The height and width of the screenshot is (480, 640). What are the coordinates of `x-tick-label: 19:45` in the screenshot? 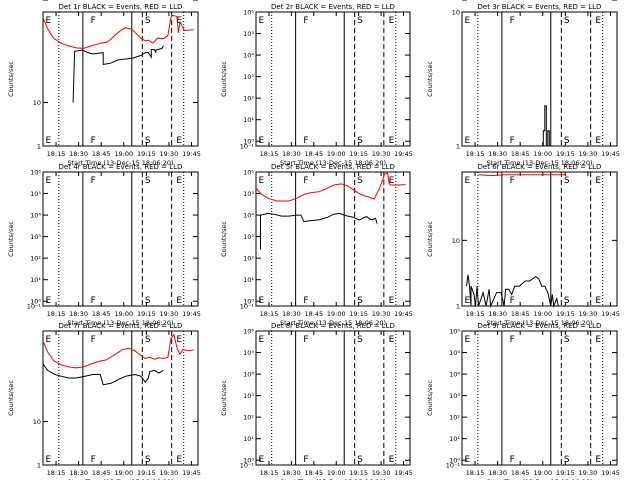 It's located at (610, 314).